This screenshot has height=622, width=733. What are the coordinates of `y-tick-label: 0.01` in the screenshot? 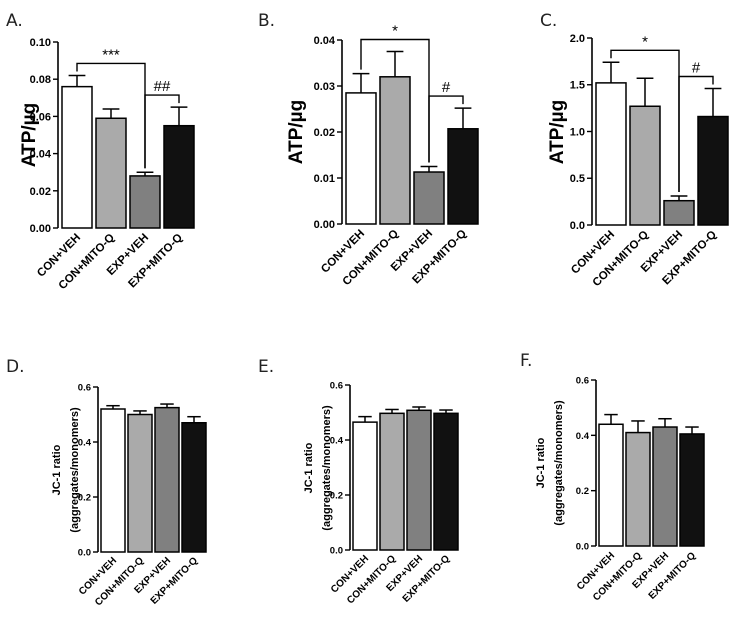 It's located at (324, 179).